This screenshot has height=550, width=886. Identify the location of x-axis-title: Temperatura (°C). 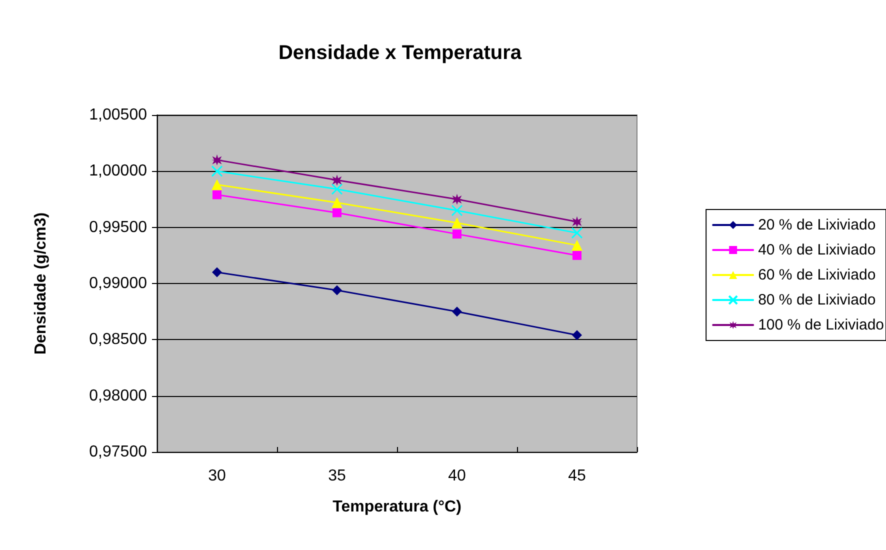
(397, 507).